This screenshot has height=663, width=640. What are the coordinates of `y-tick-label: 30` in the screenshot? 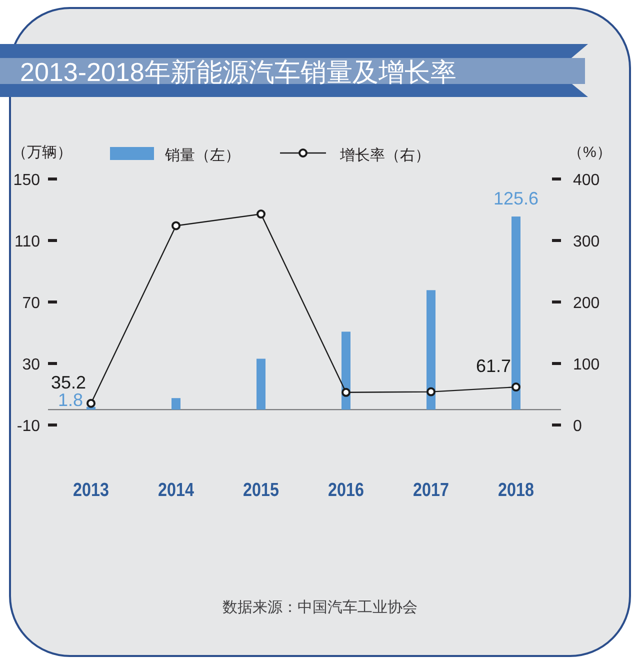 It's located at (31, 365).